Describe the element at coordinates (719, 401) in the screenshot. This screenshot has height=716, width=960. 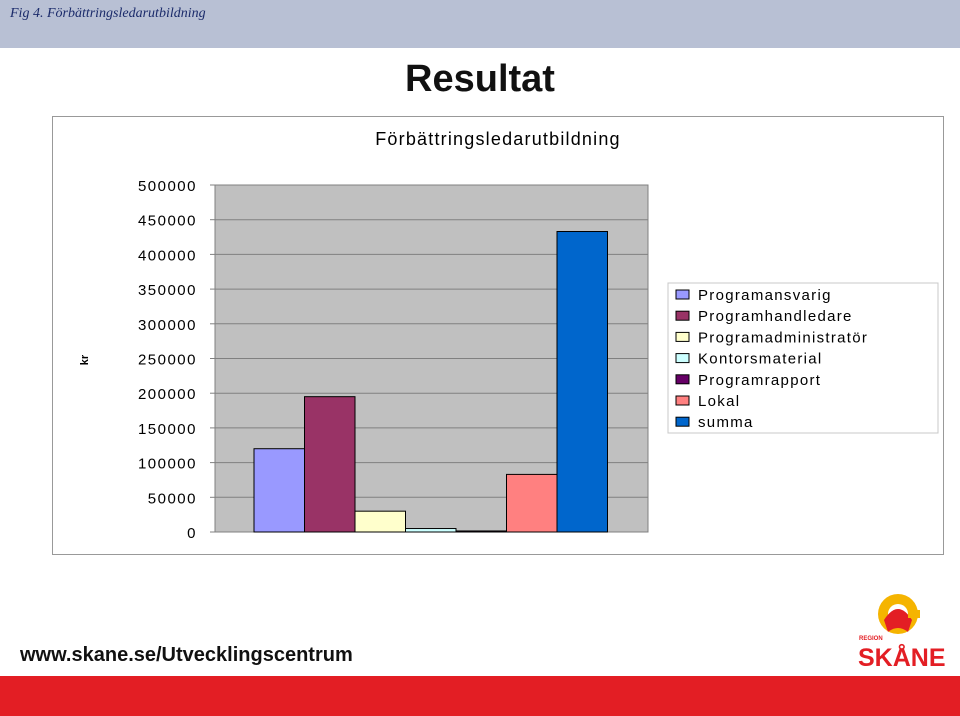
I see `legend-label: Lokal` at that location.